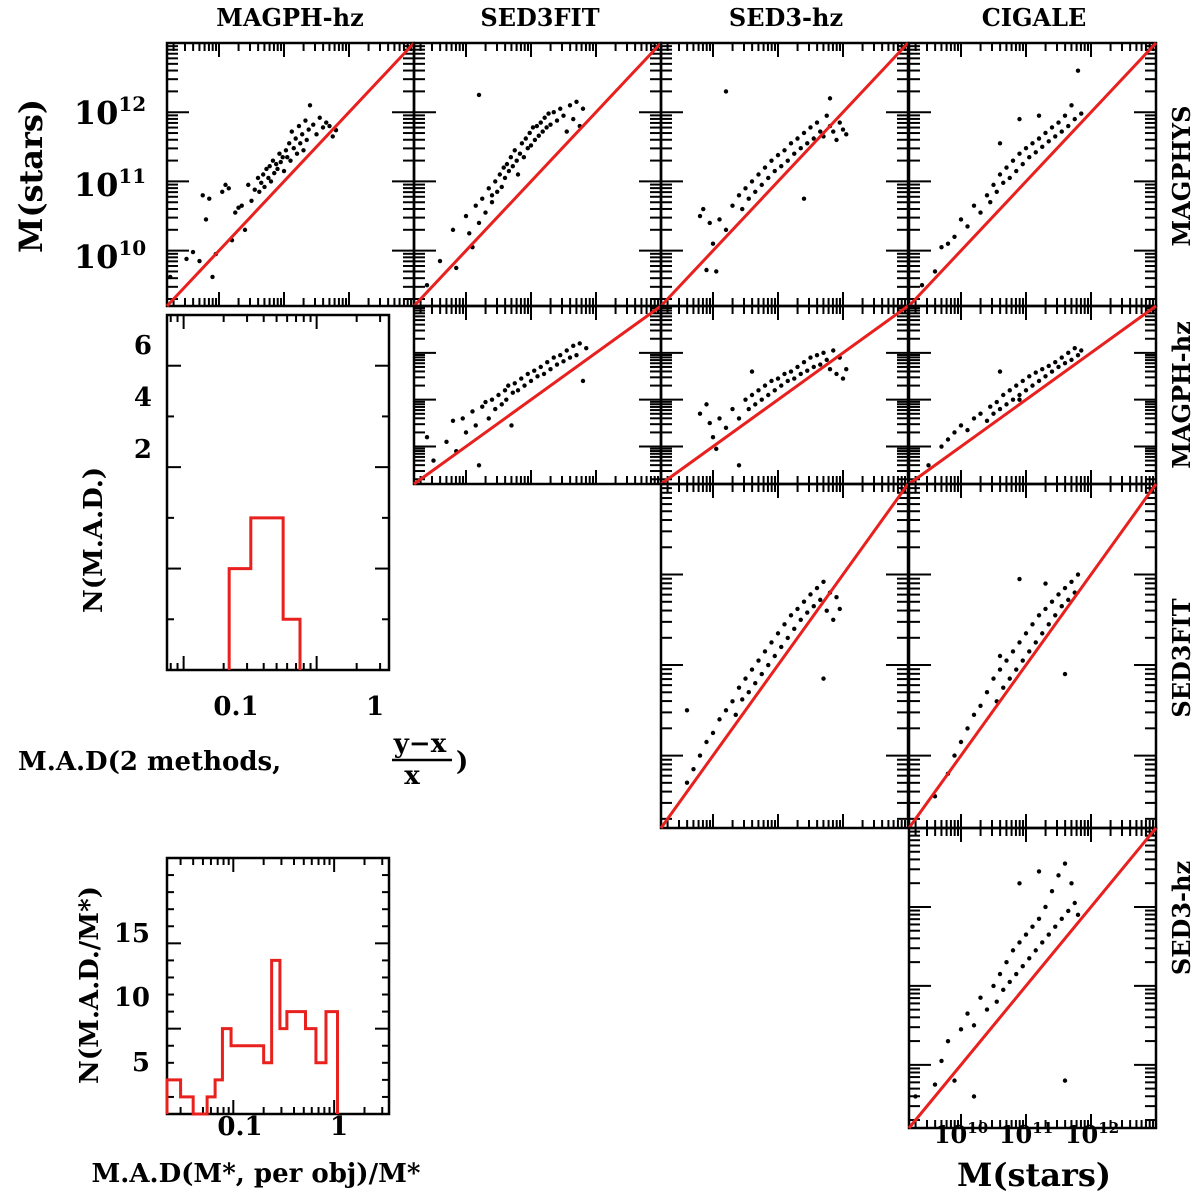  I want to click on scatter-panel-magphys-vs-sed3fit, so click(537, 174).